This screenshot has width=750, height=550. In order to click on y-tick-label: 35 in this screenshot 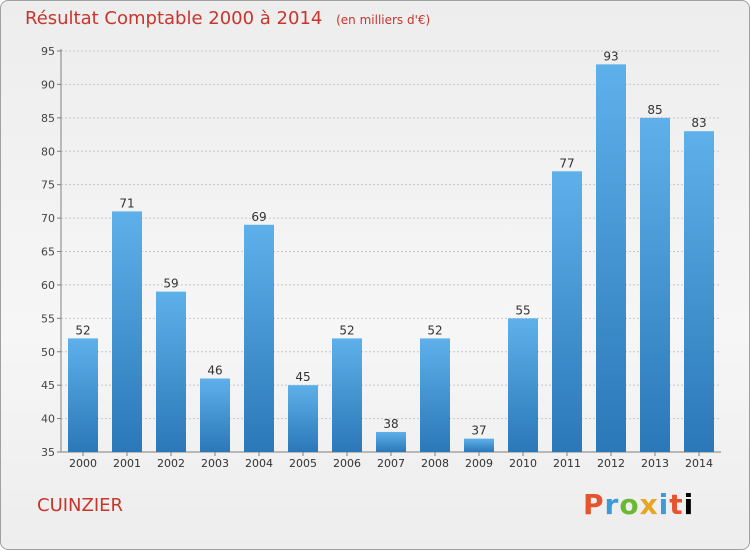, I will do `click(48, 452)`.